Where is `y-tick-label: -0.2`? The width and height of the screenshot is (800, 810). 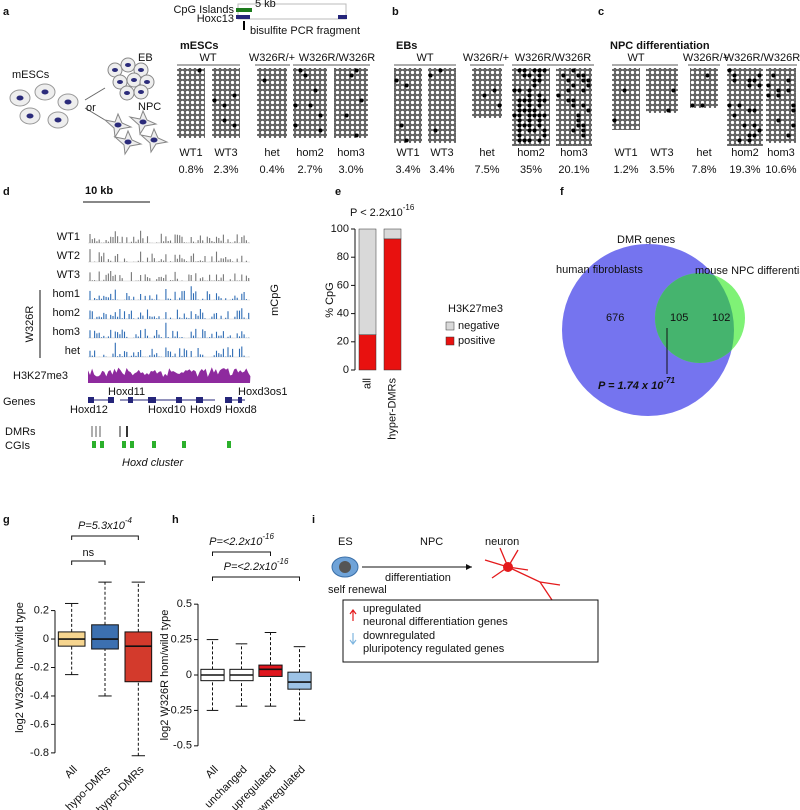 y-tick-label: -0.2 is located at coordinates (39, 667).